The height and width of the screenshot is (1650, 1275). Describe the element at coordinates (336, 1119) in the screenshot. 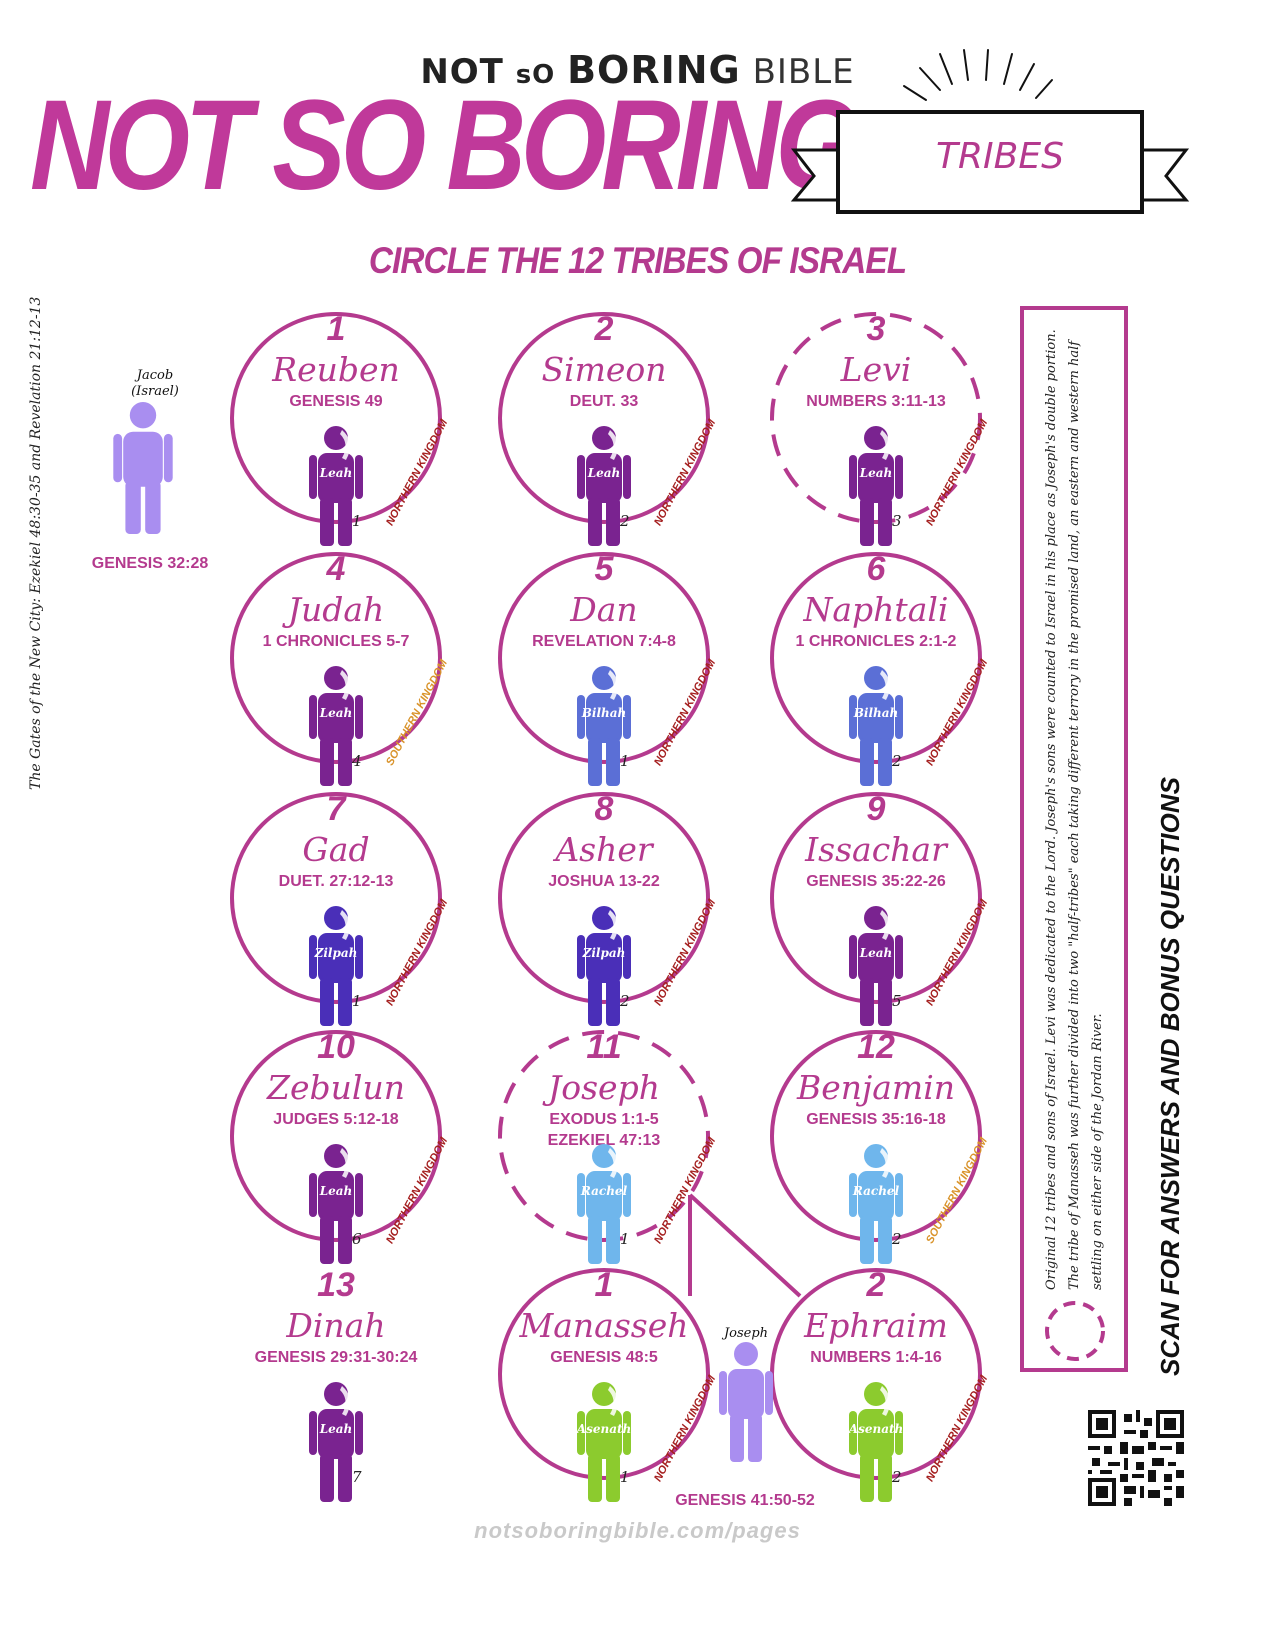

I see `tribe-reference: JUDGES 5:12-18` at that location.